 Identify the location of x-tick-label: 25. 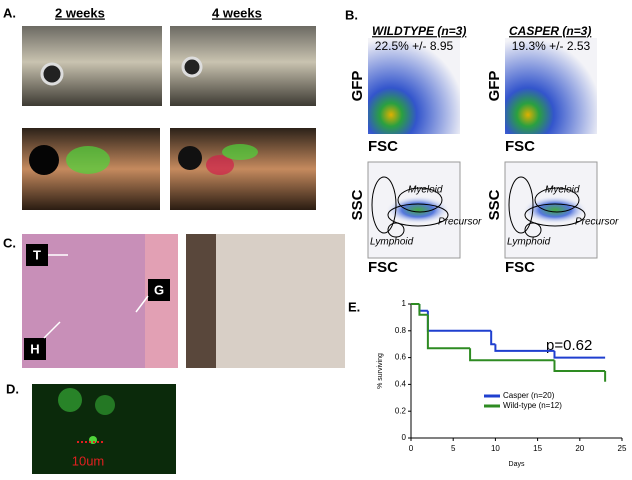
(622, 448).